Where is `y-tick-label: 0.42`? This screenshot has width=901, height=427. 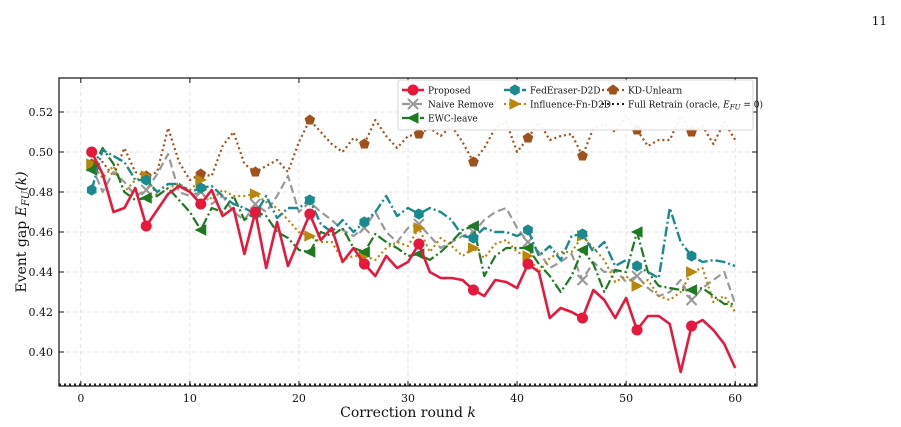 y-tick-label: 0.42 is located at coordinates (41, 312).